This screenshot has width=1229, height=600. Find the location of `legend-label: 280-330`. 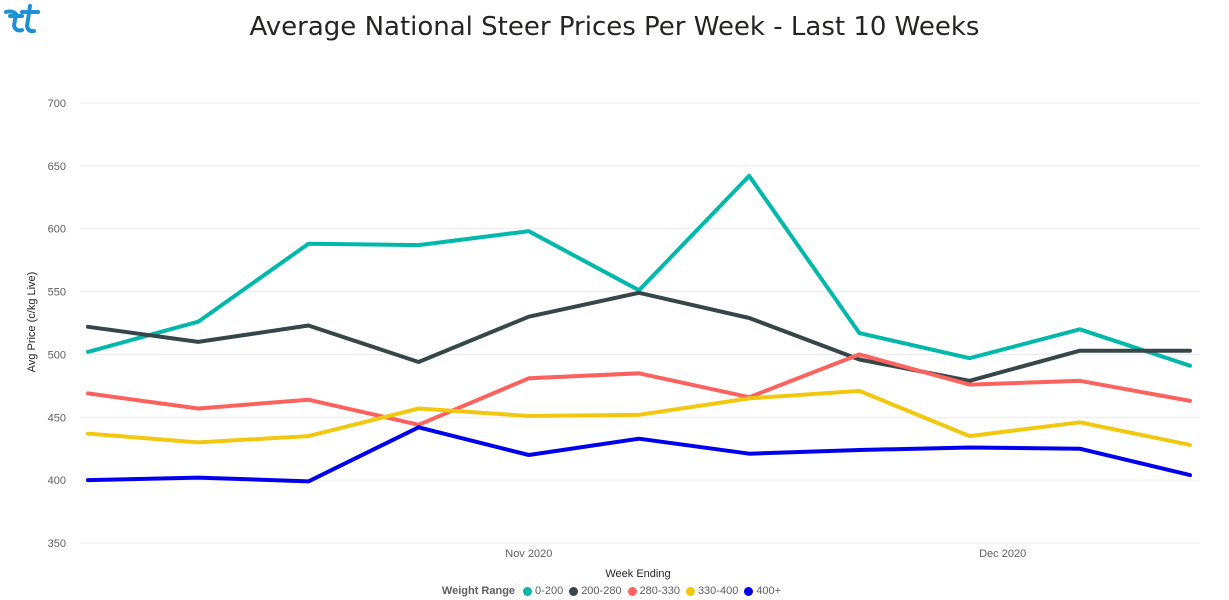

legend-label: 280-330 is located at coordinates (659, 591).